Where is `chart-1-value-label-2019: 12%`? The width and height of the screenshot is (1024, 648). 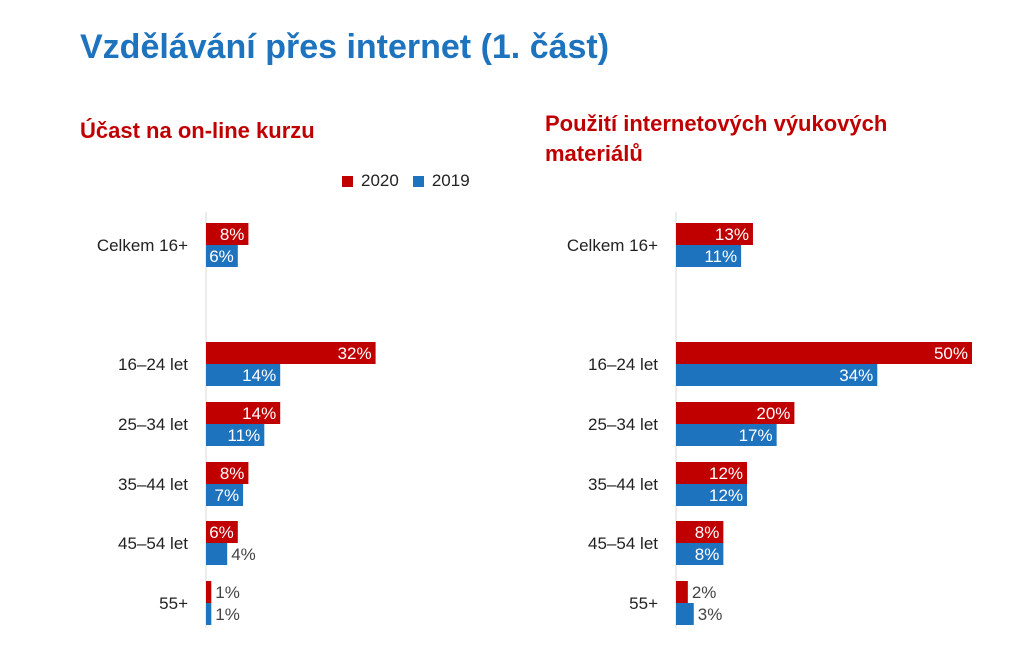 chart-1-value-label-2019: 12% is located at coordinates (726, 495).